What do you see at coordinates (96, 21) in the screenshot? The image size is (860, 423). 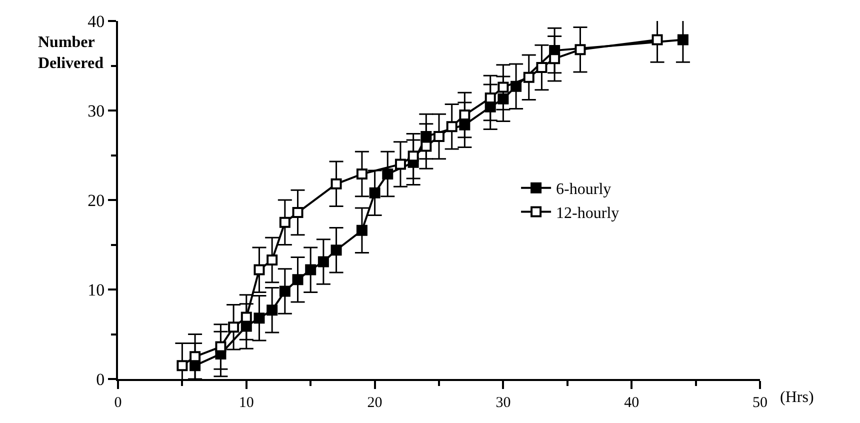 I see `y-tick-label: 40` at bounding box center [96, 21].